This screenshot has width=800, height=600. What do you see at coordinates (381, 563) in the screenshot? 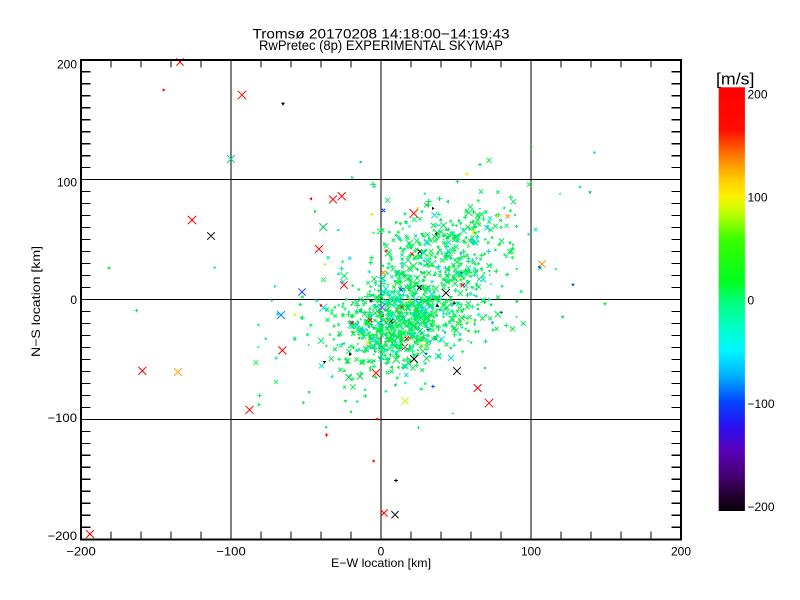
I see `svg-text: E−W location [km]` at bounding box center [381, 563].